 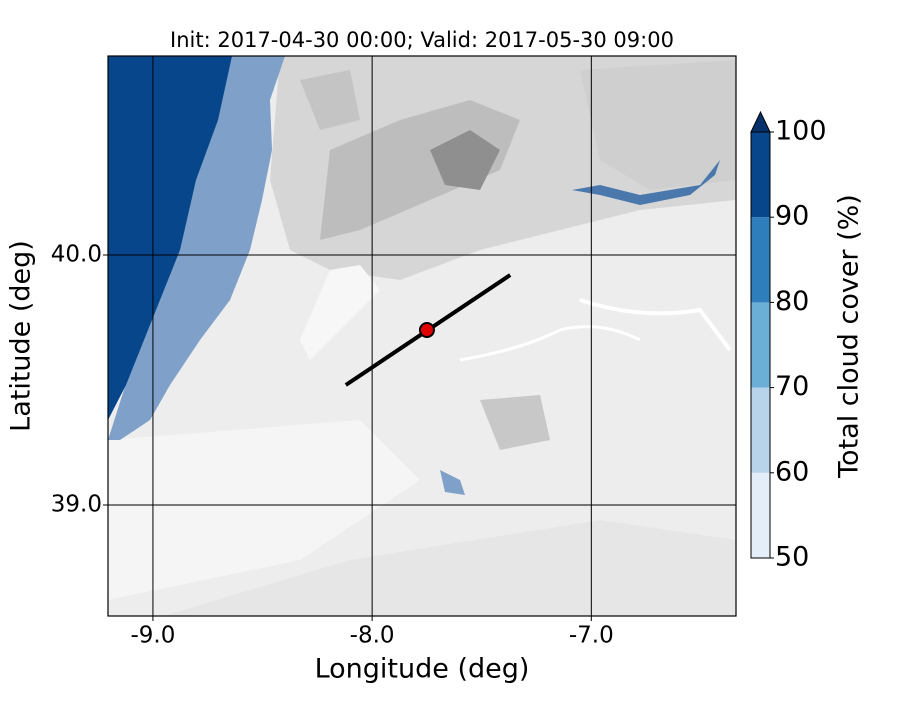 What do you see at coordinates (792, 301) in the screenshot?
I see `colorbar-tick-label: 80` at bounding box center [792, 301].